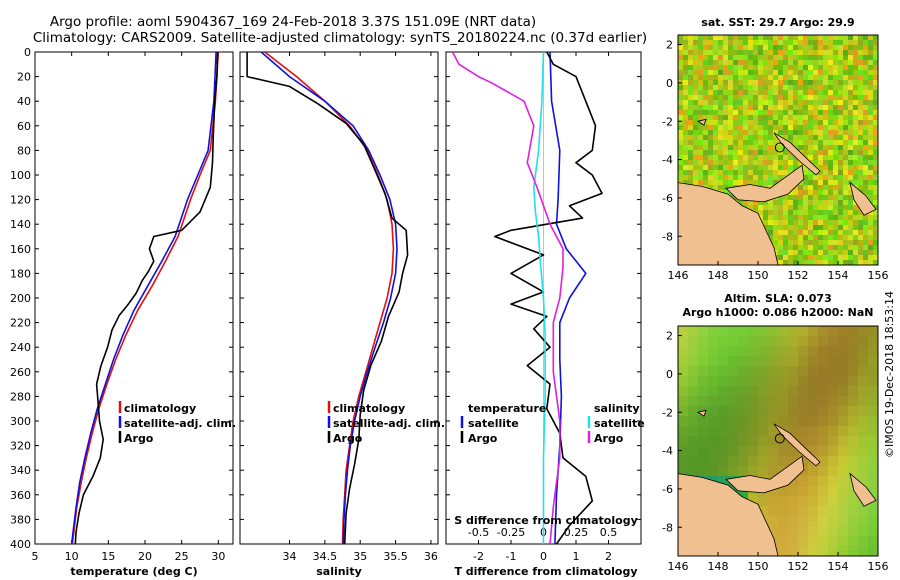 This screenshot has width=900, height=580. Describe the element at coordinates (863, 489) in the screenshot. I see `land-mass` at that location.